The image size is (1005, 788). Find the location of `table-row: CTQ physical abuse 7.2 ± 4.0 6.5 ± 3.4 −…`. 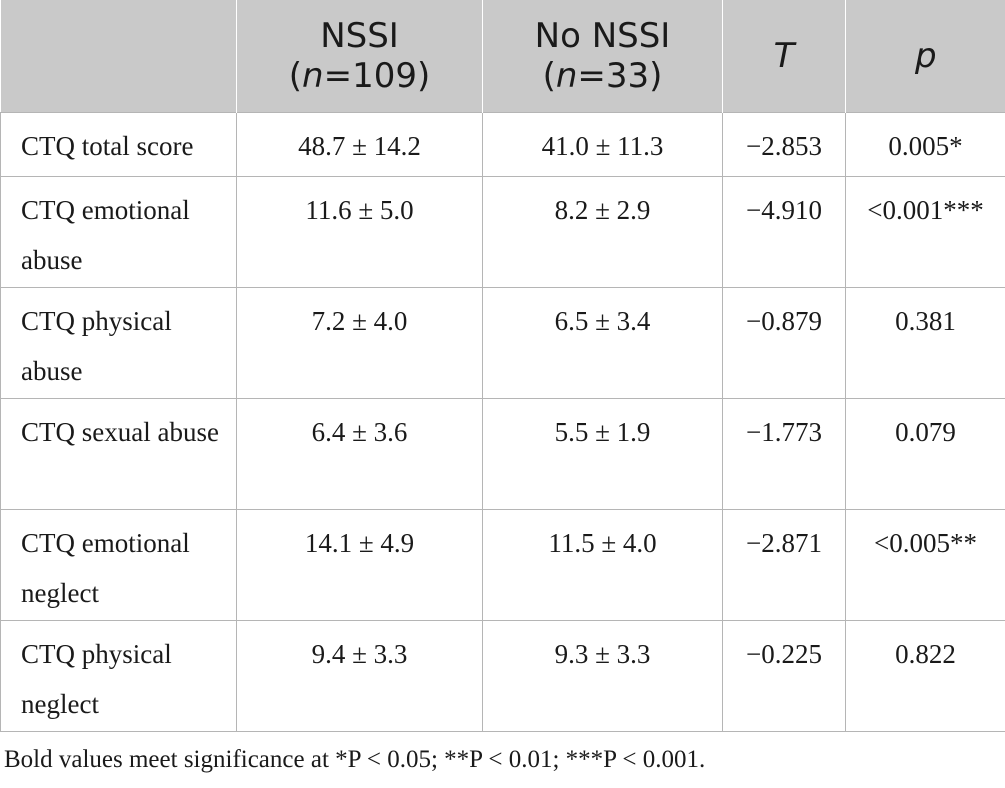

table-row: CTQ physical abuse 7.2 ± 4.0 6.5 ± 3.4 −… is located at coordinates (502, 343).